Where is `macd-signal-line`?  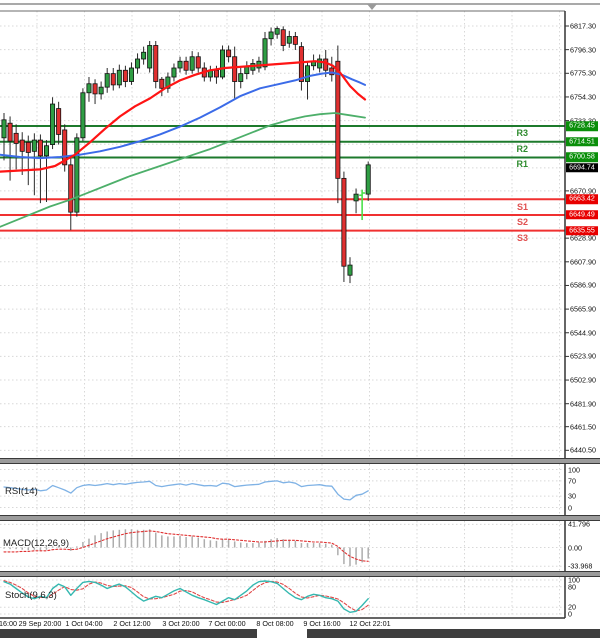
macd-signal-line is located at coordinates (186, 546).